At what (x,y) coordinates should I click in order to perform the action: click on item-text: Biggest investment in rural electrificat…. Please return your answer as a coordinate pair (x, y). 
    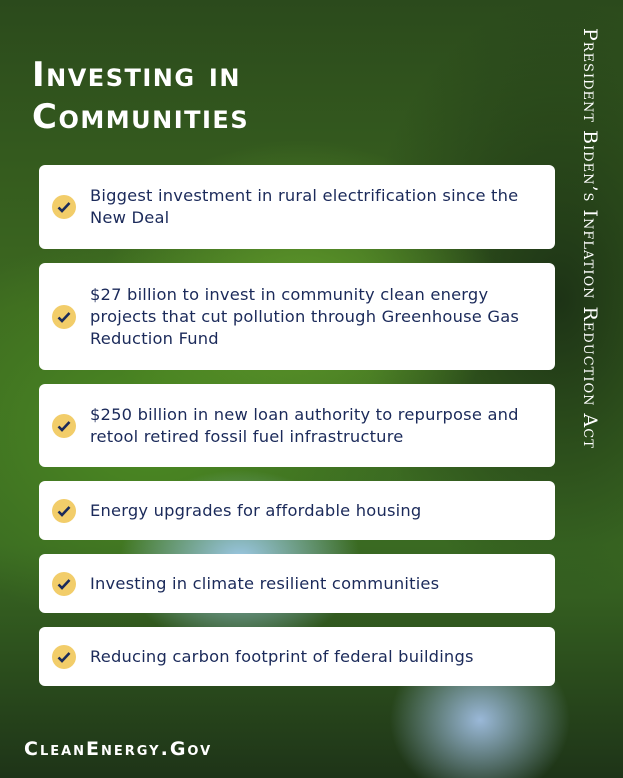
    Looking at the image, I should click on (304, 206).